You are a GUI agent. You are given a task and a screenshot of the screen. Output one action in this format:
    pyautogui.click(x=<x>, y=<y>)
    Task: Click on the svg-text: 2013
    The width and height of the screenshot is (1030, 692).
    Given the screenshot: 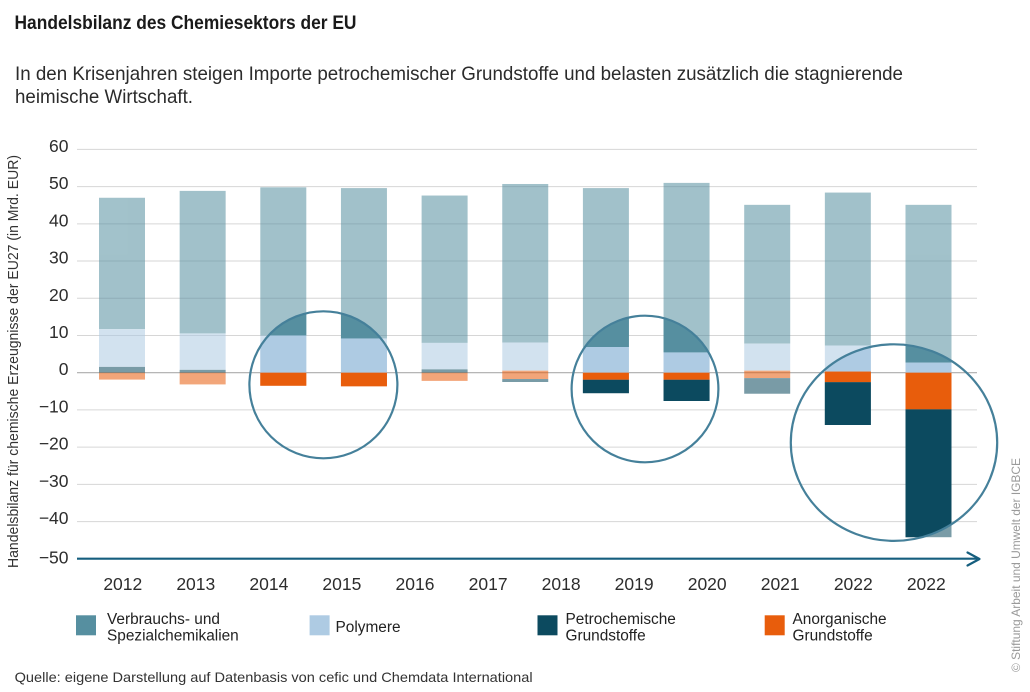 What is the action you would take?
    pyautogui.click(x=195, y=584)
    